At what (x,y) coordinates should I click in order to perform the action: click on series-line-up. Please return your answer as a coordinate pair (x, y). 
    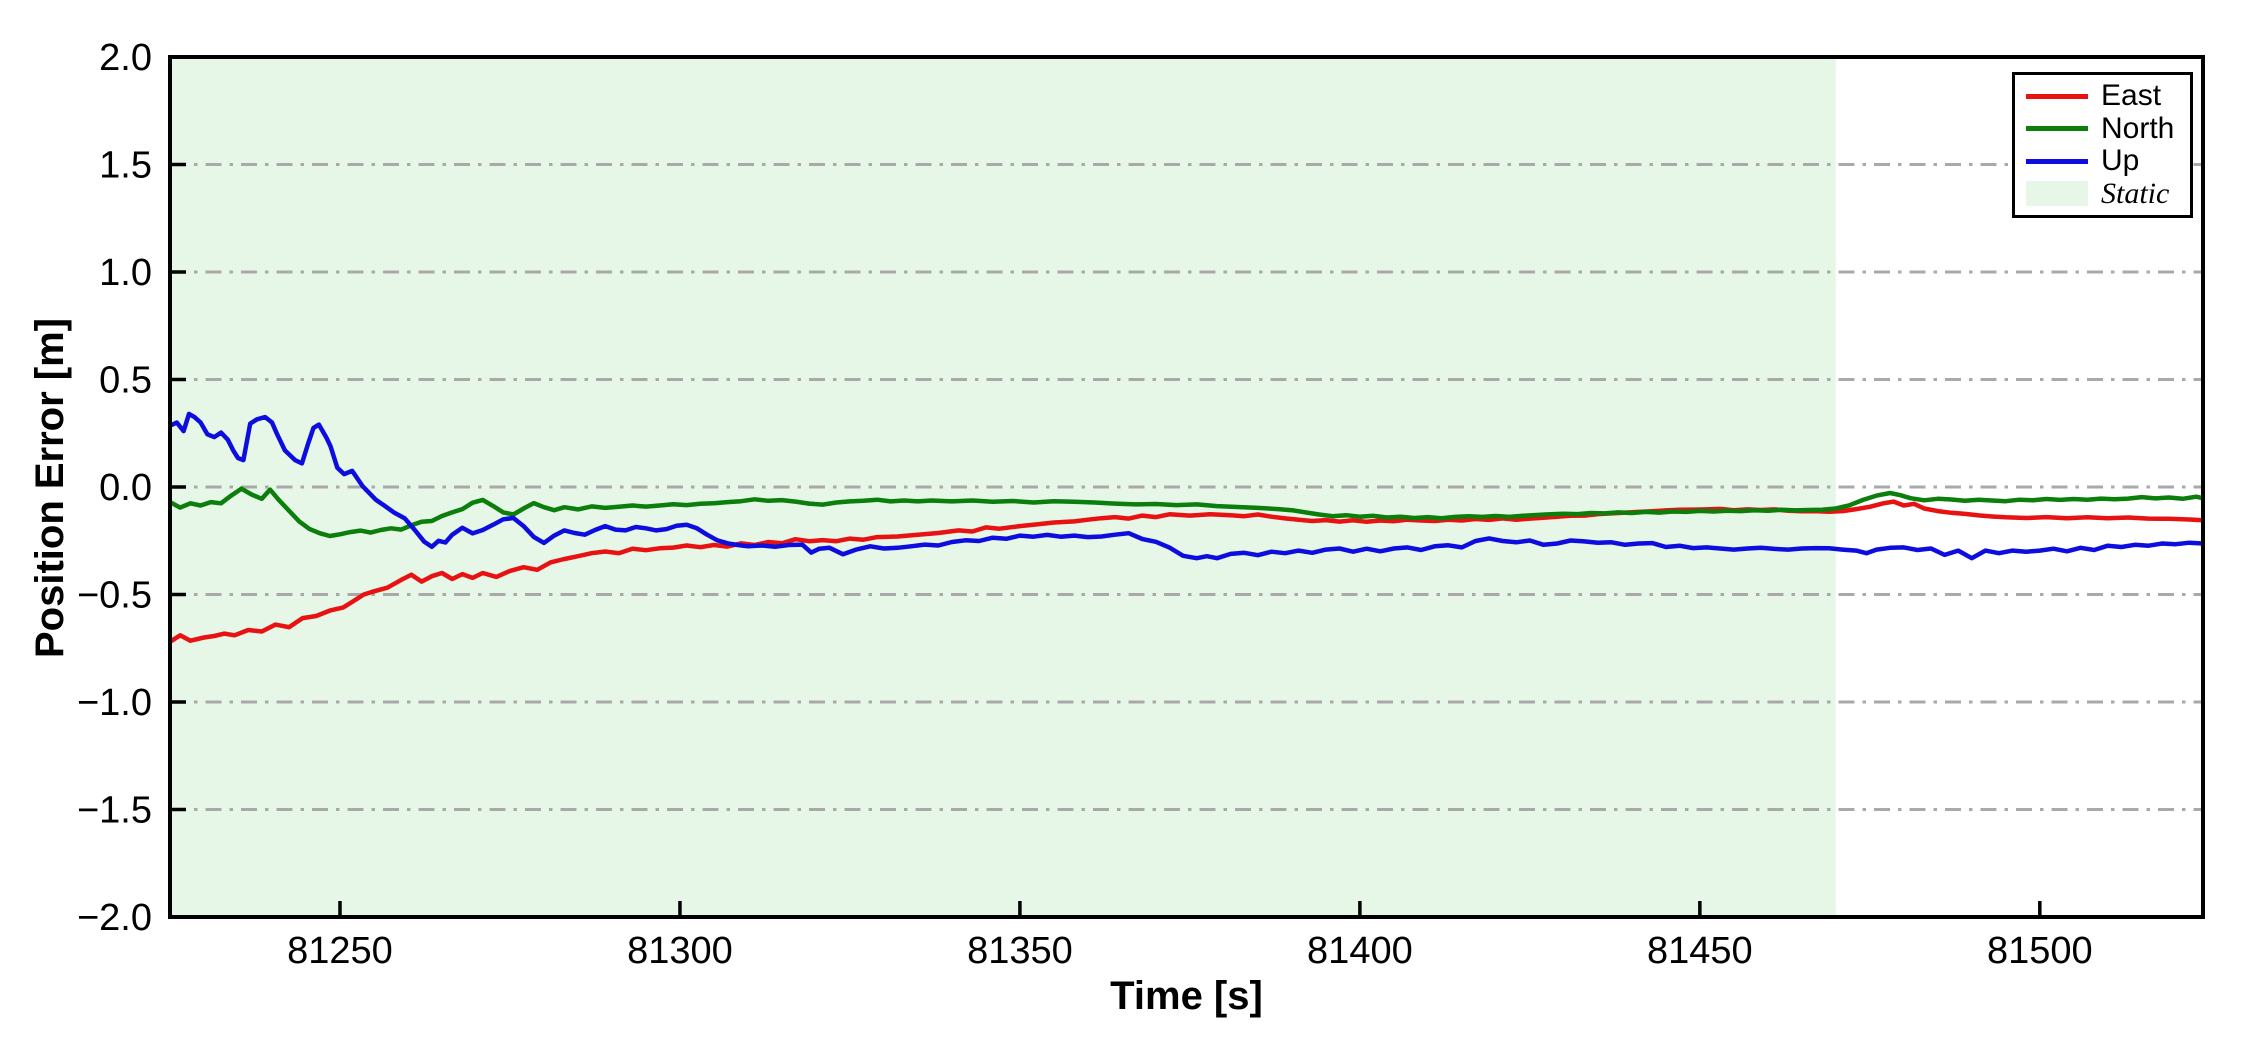
    Looking at the image, I should click on (1186, 486).